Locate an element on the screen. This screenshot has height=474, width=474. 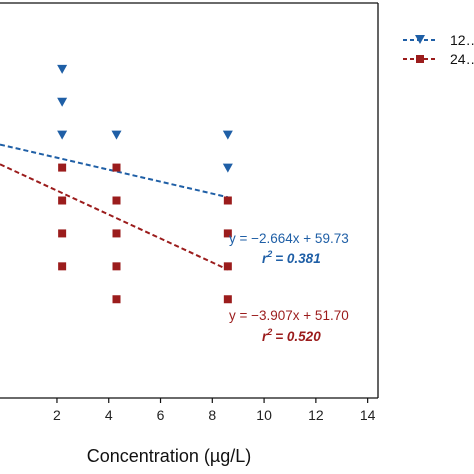
x-axis-ticks: 2 4 6 8 10 12 14 is located at coordinates (214, 410).